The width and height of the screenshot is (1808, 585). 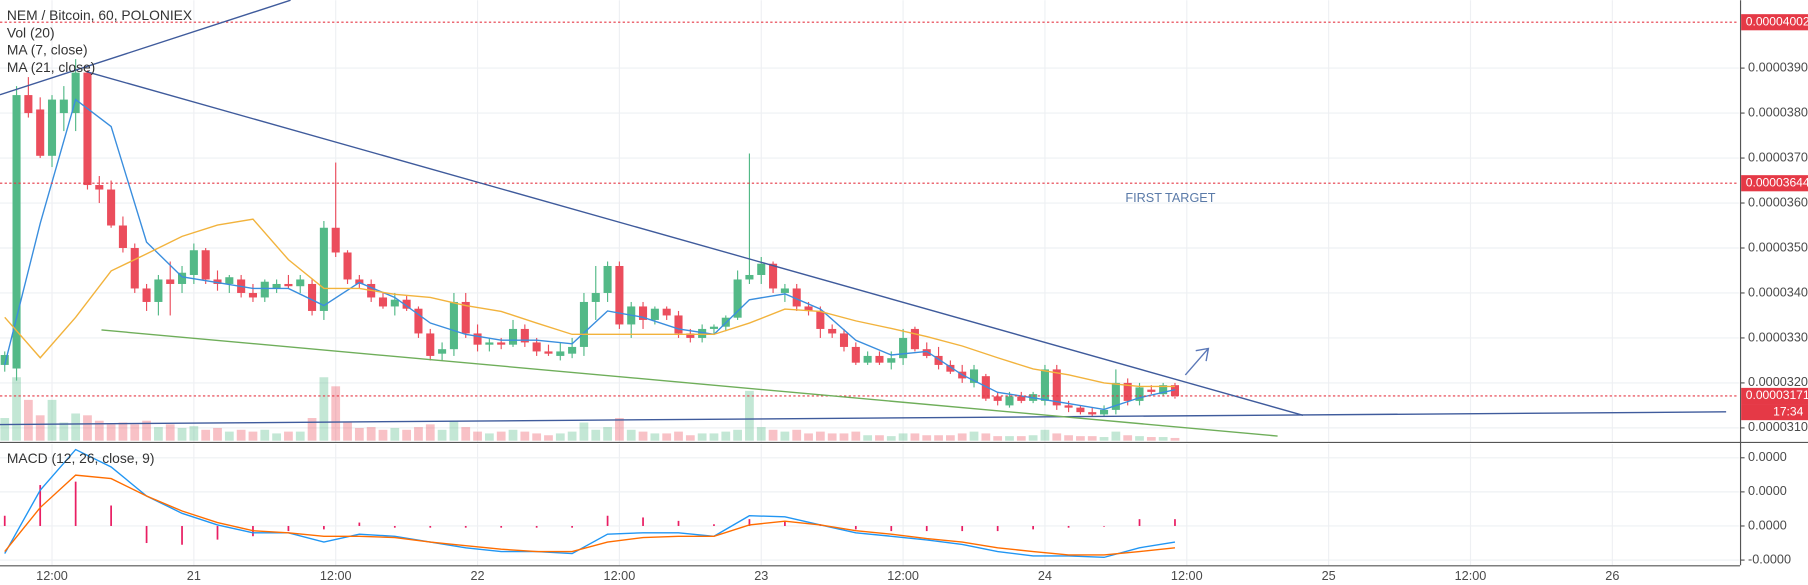 What do you see at coordinates (1769, 559) in the screenshot?
I see `y-tick-label: -0.0000` at bounding box center [1769, 559].